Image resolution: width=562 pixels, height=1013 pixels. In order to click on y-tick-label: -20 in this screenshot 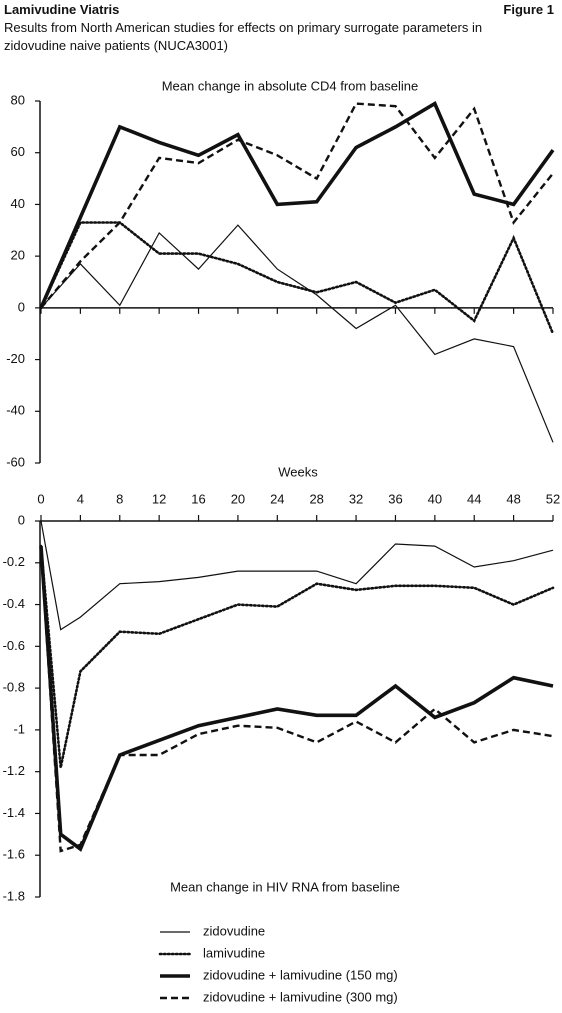, I will do `click(15, 358)`.